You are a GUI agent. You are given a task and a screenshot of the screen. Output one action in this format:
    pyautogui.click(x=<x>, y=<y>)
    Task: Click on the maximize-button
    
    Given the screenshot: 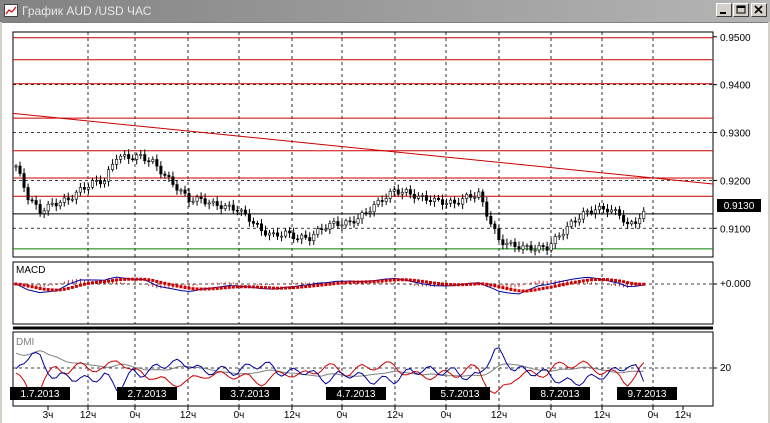 What is the action you would take?
    pyautogui.click(x=741, y=10)
    